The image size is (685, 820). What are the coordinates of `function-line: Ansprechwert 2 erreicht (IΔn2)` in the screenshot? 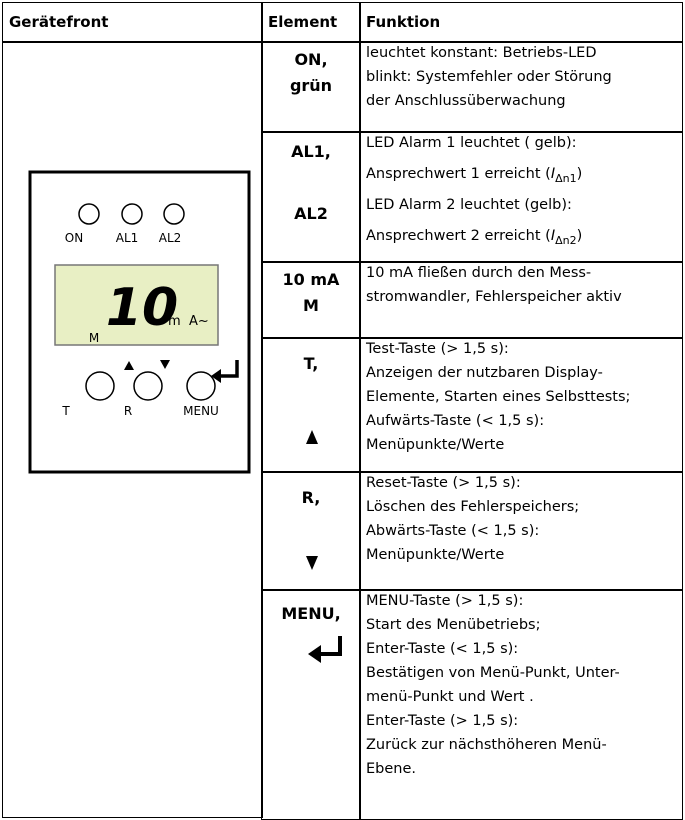 It's located at (474, 237).